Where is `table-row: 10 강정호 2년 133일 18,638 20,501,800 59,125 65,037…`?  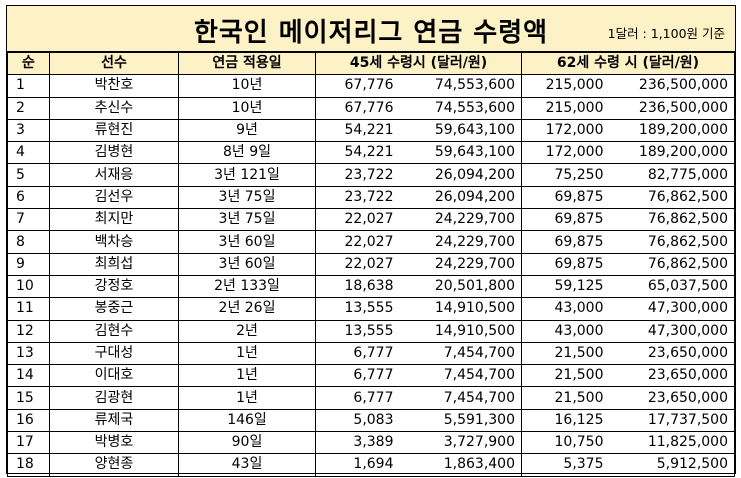
table-row: 10 강정호 2년 133일 18,638 20,501,800 59,125 65,037… is located at coordinates (371, 286).